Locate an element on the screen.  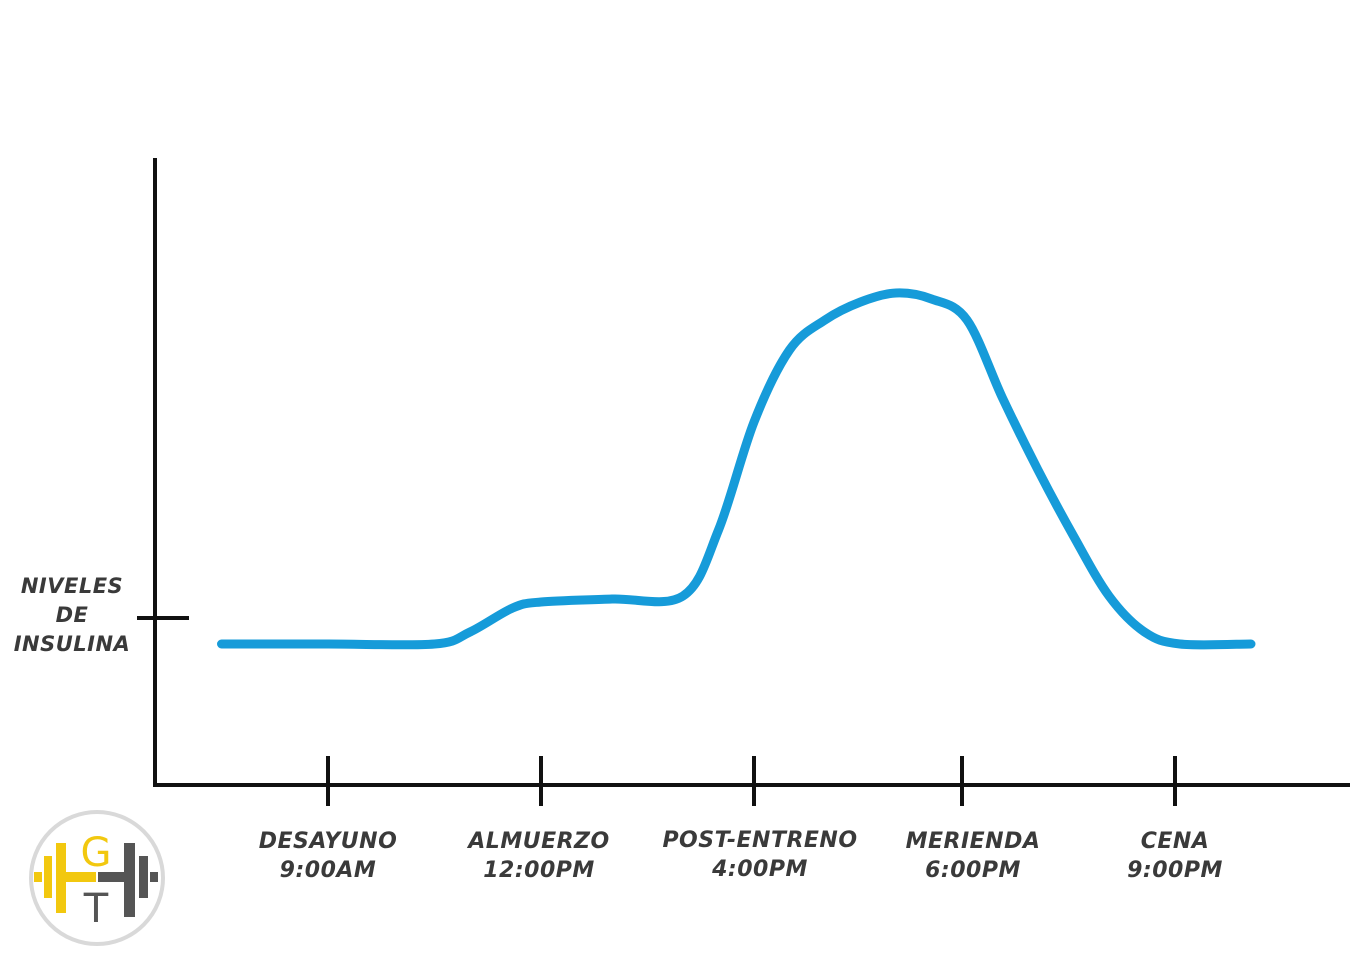
x-label-almuerzo-time: 12:00PM is located at coordinates (539, 870).